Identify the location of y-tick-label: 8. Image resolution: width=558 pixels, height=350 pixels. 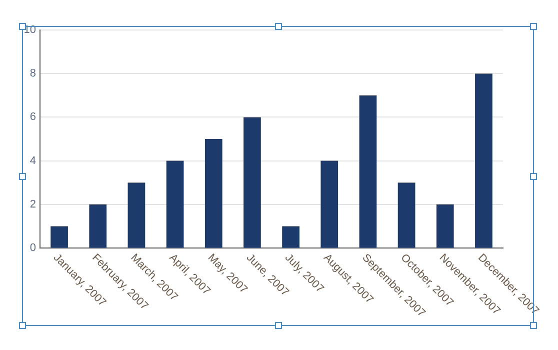
(33, 74).